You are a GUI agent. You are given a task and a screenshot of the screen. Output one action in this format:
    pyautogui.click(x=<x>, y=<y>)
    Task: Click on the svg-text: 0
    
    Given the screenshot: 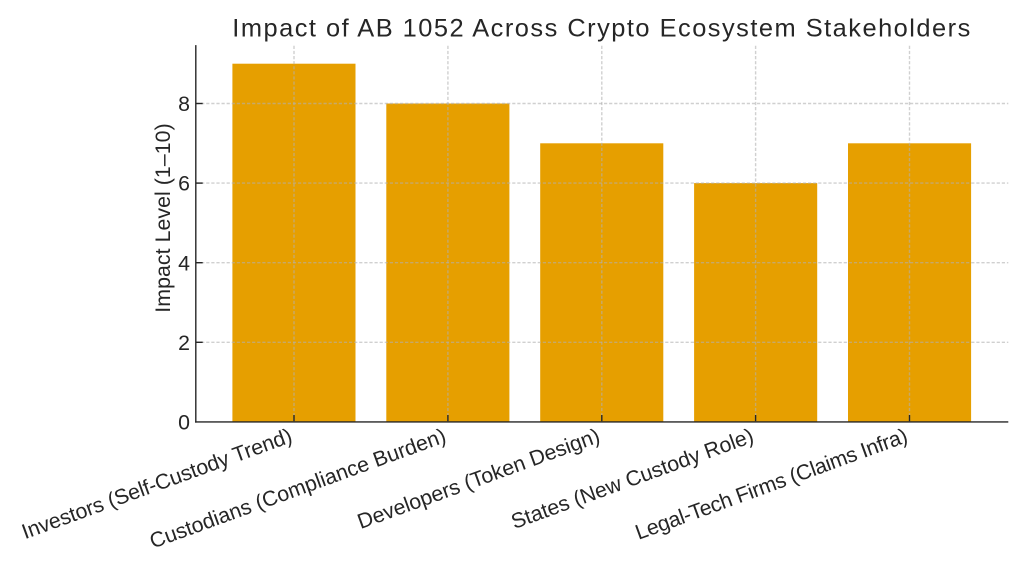 What is the action you would take?
    pyautogui.click(x=184, y=423)
    